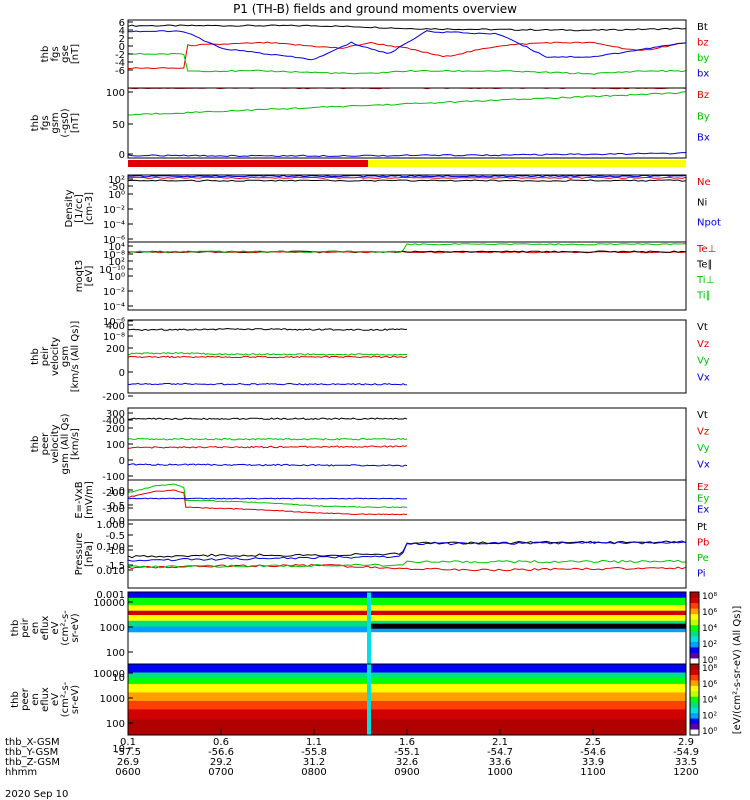  What do you see at coordinates (35, 628) in the screenshot?
I see `y-axis-label-line: en` at bounding box center [35, 628].